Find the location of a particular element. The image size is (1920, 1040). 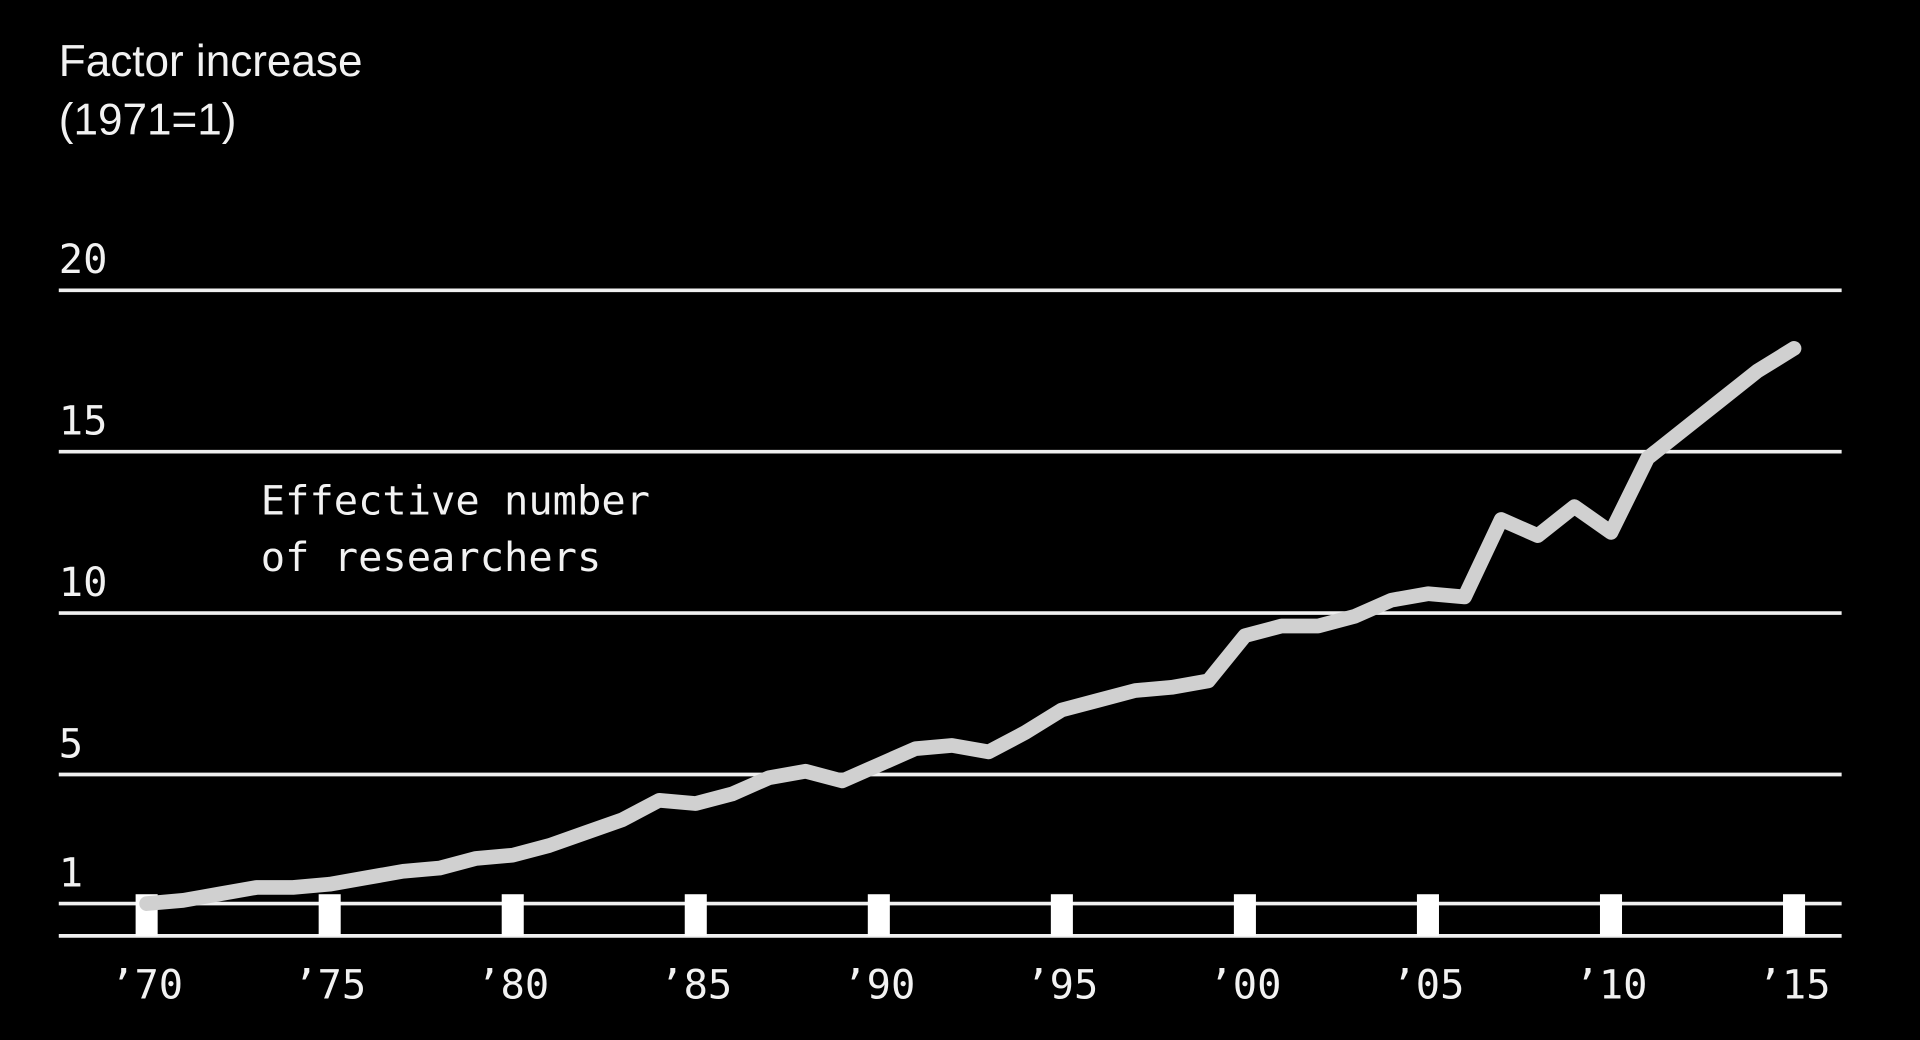

x-tick-label: ’80 is located at coordinates (512, 984).